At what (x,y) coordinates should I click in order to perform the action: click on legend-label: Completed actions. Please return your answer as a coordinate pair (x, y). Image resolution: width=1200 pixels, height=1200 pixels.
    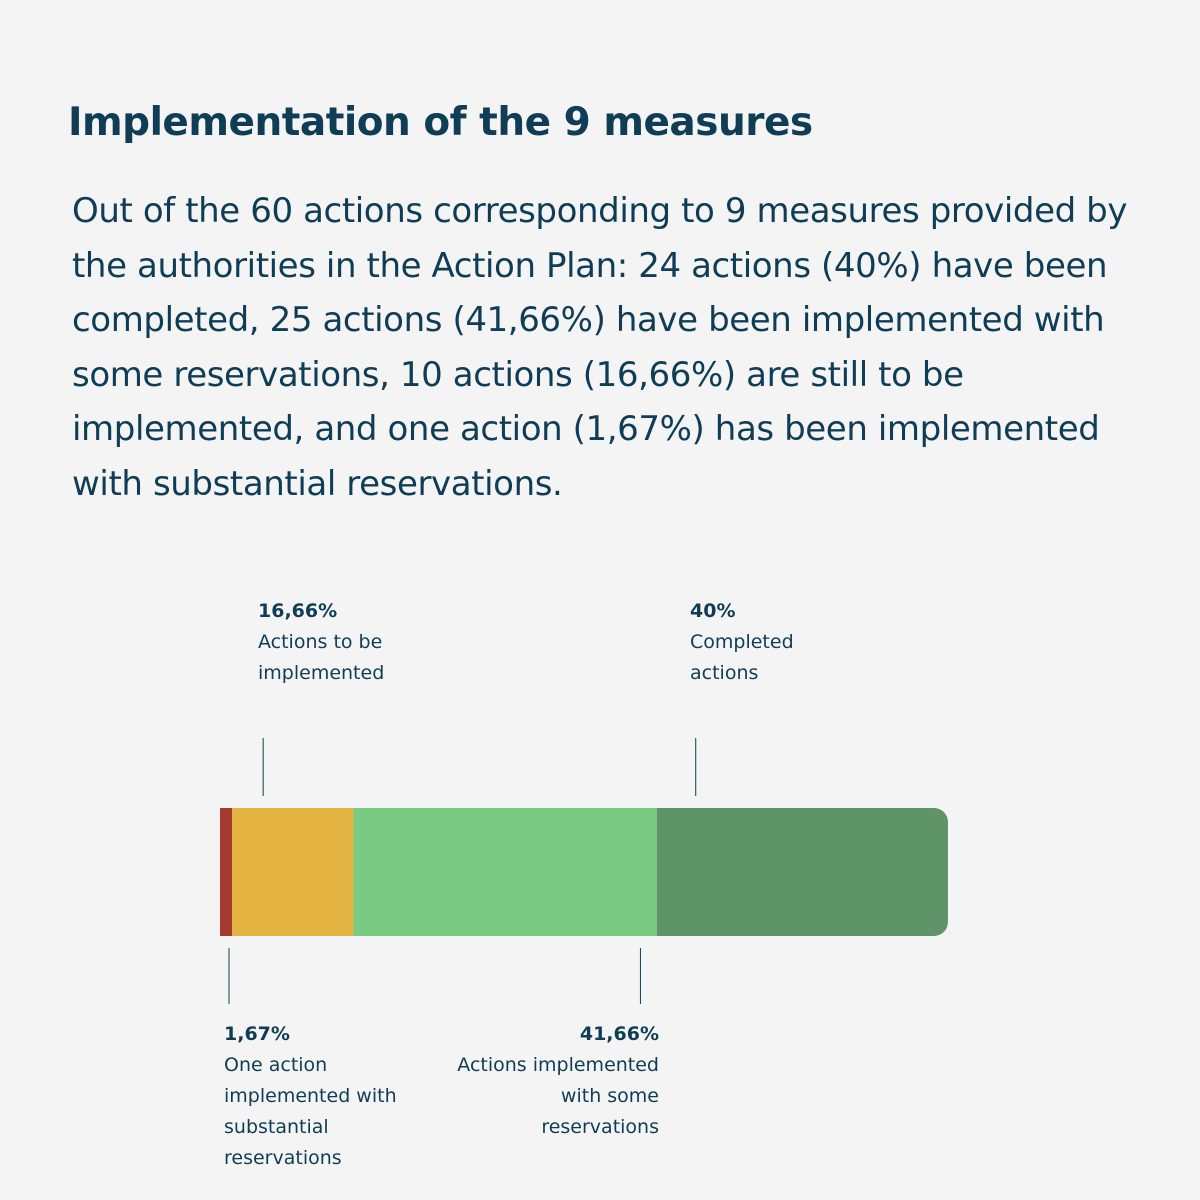
    Looking at the image, I should click on (742, 657).